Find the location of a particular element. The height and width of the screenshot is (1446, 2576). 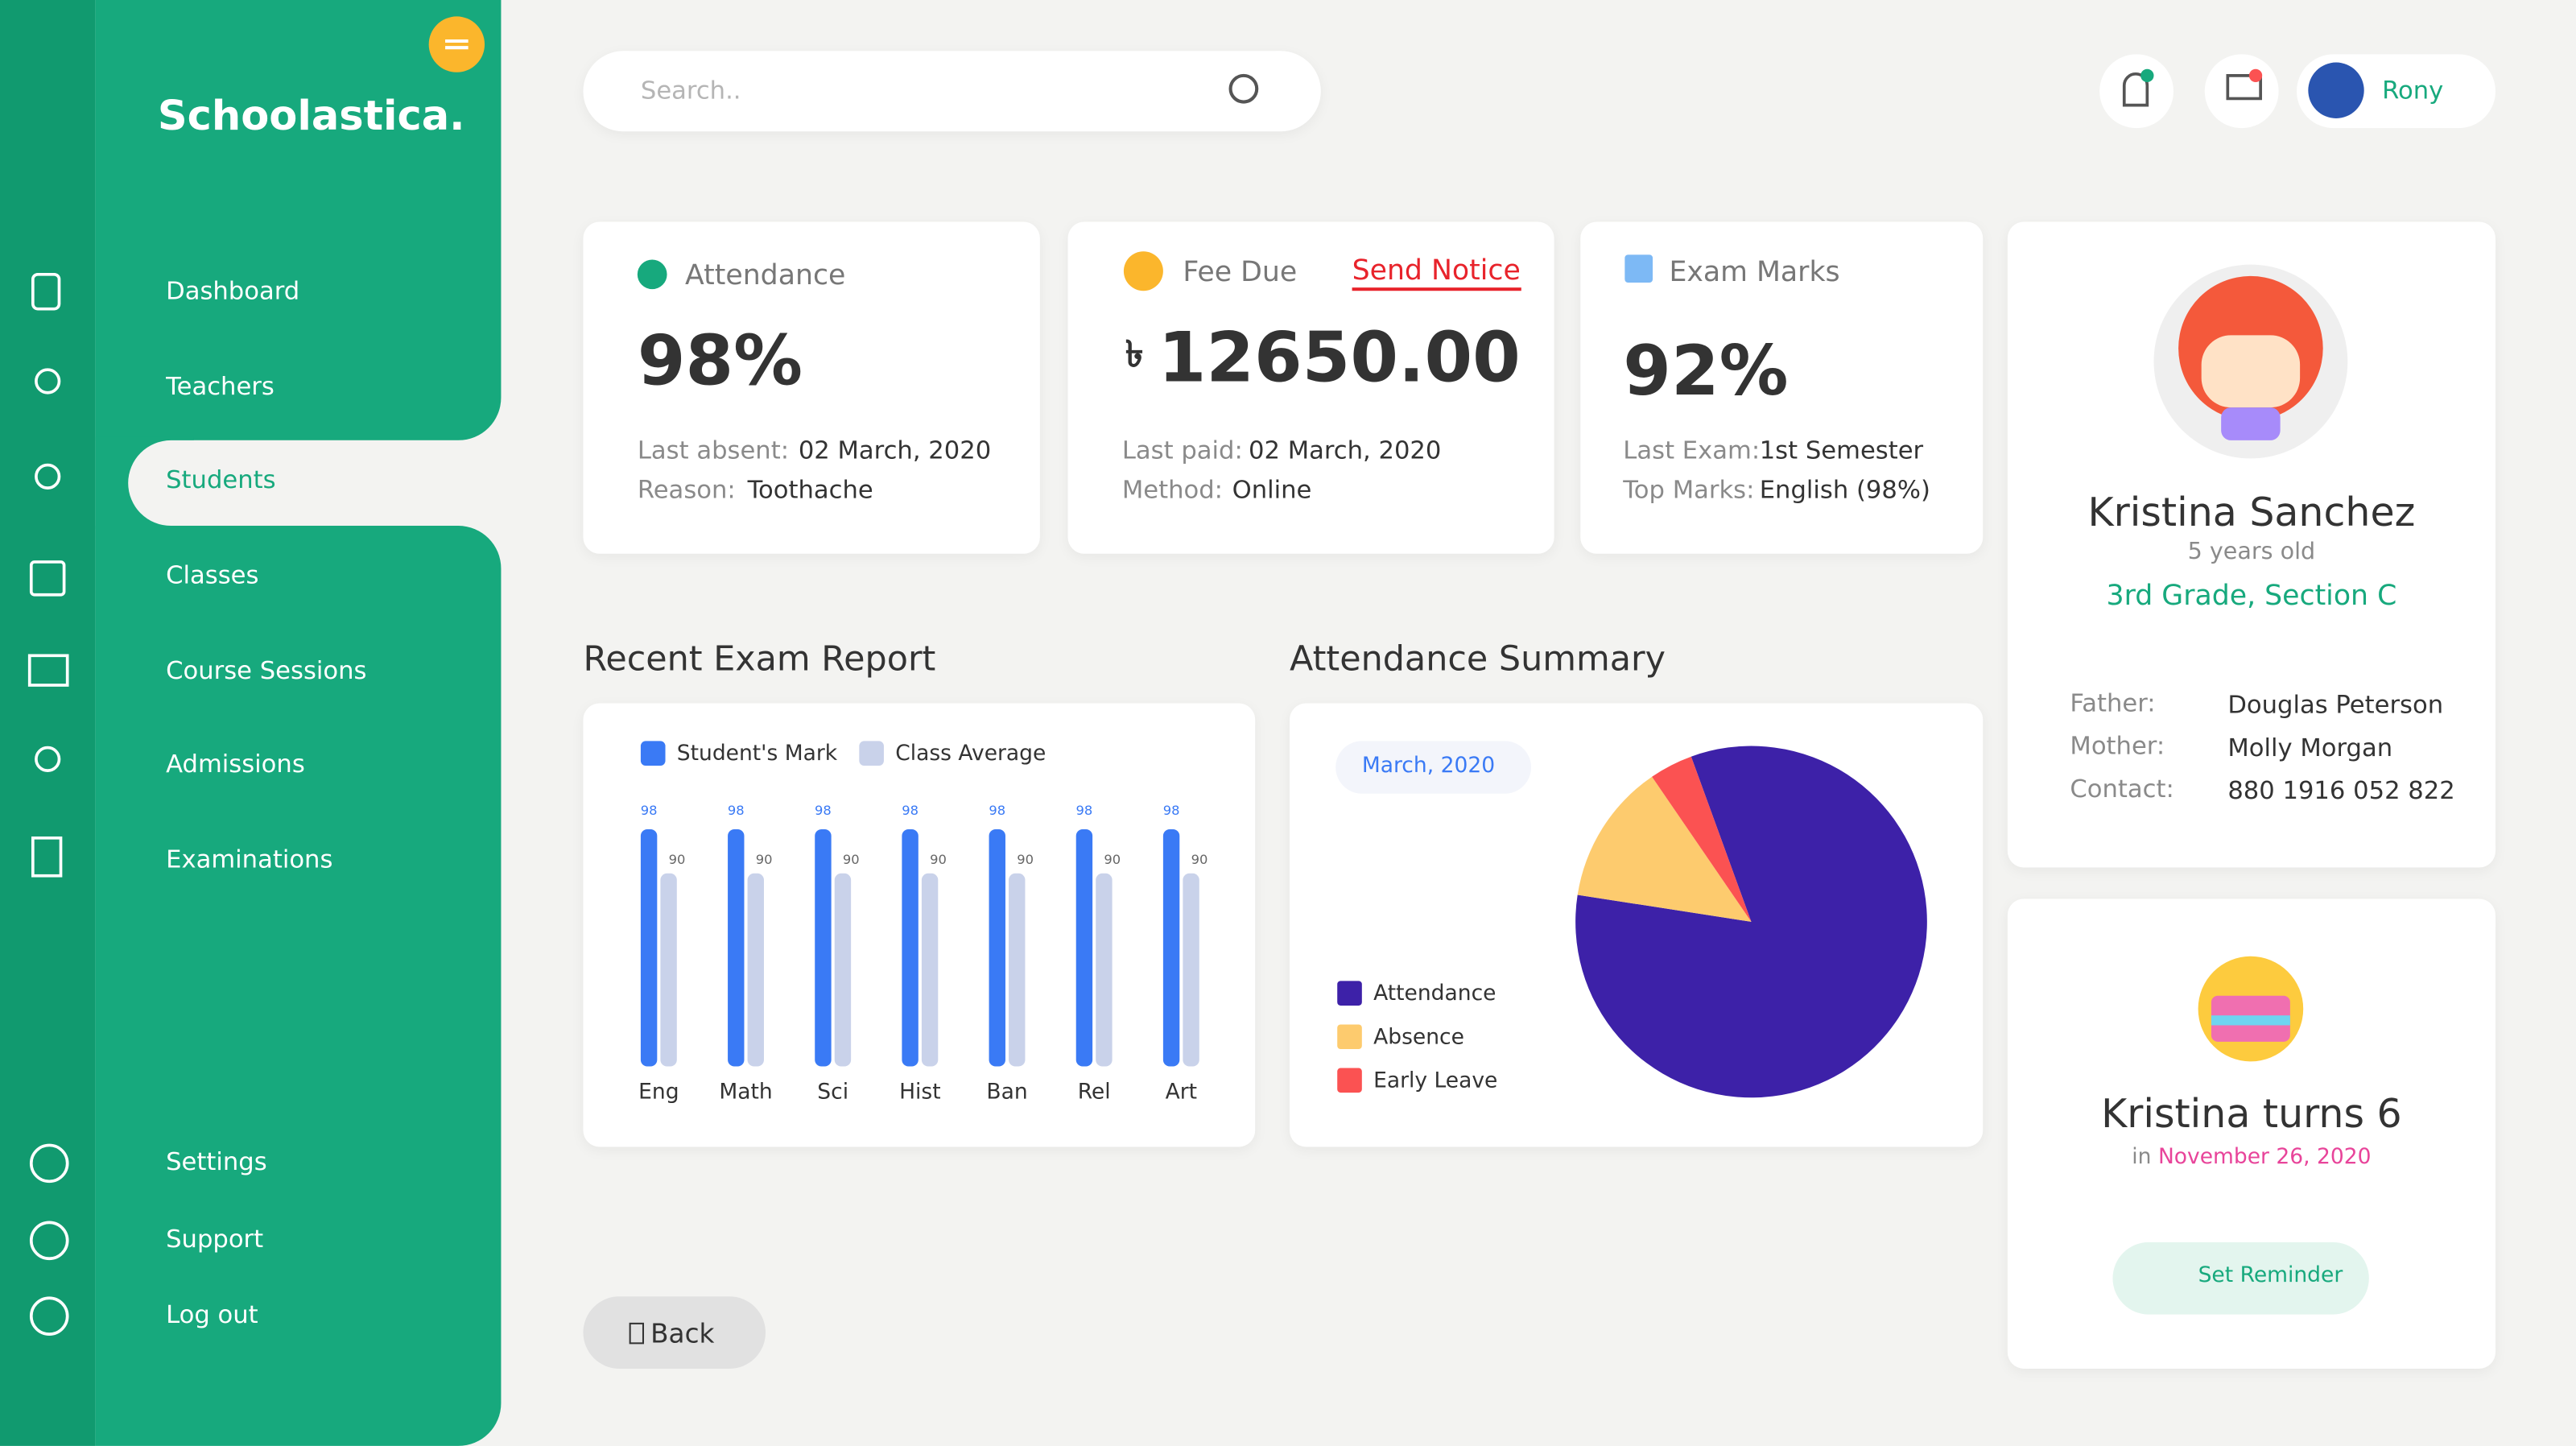

student-name: Kristina Sanchez is located at coordinates (2251, 513).